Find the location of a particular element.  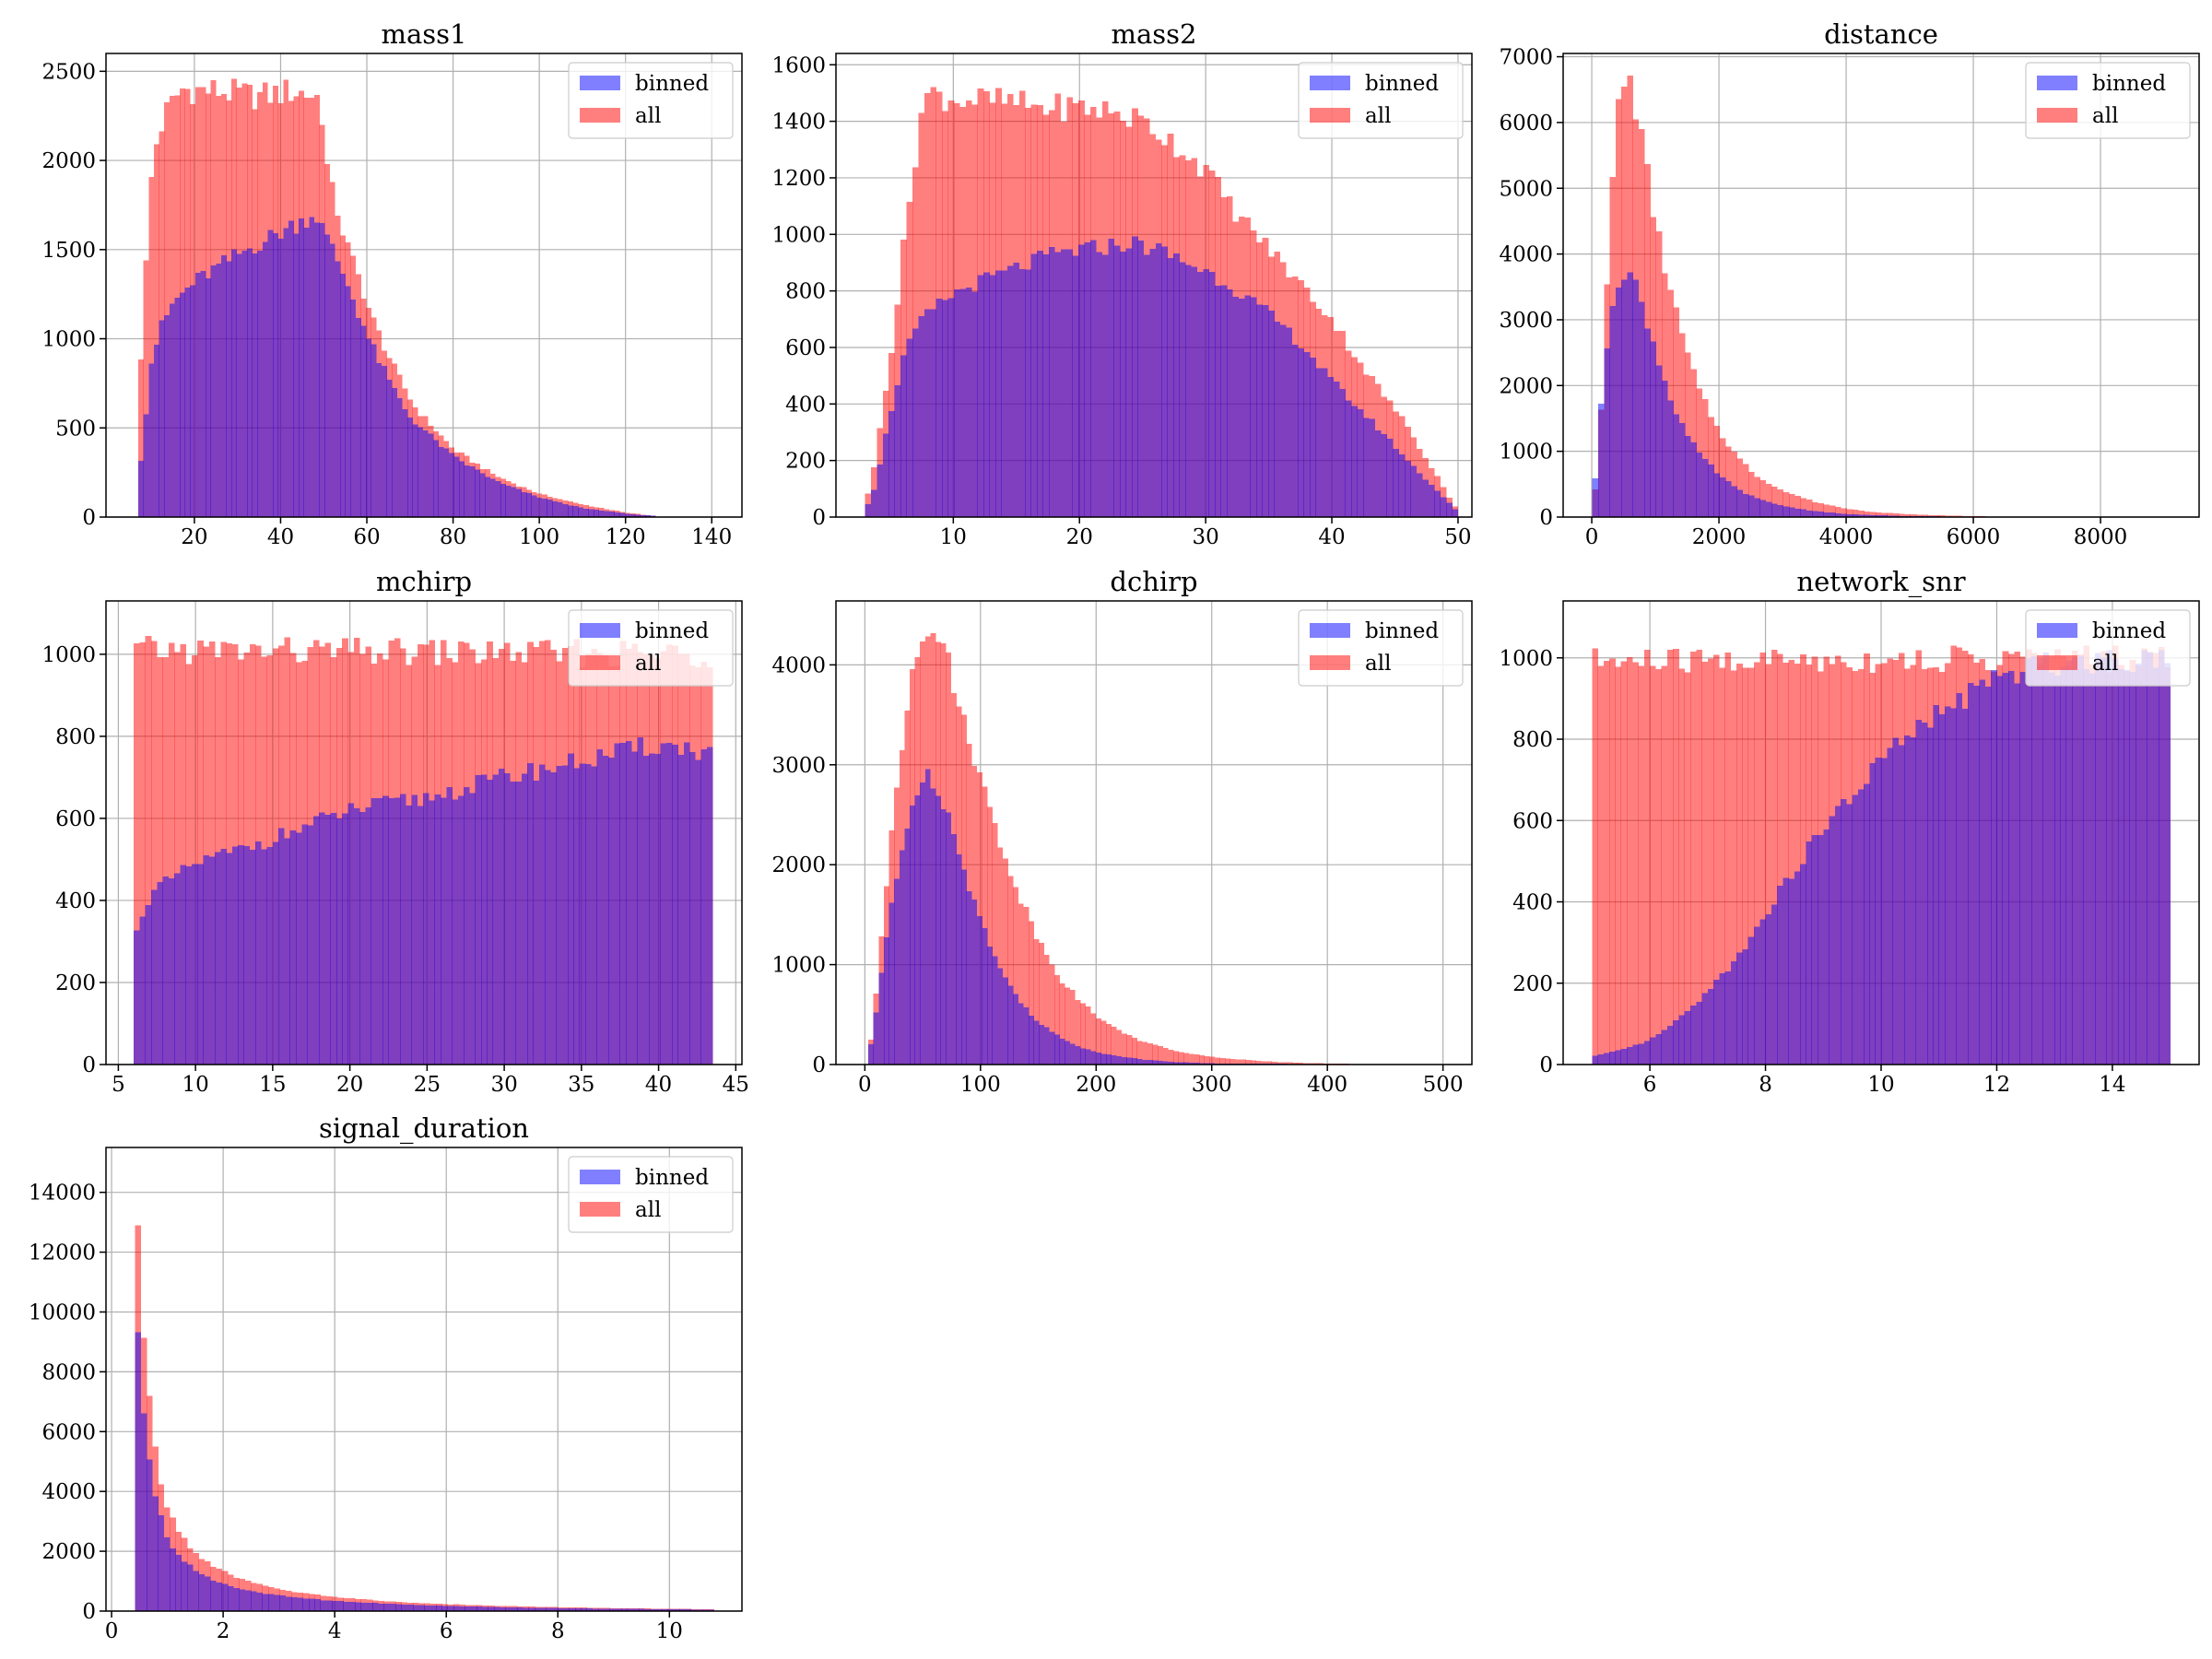

y-tick-label: 1000 is located at coordinates (1526, 453).